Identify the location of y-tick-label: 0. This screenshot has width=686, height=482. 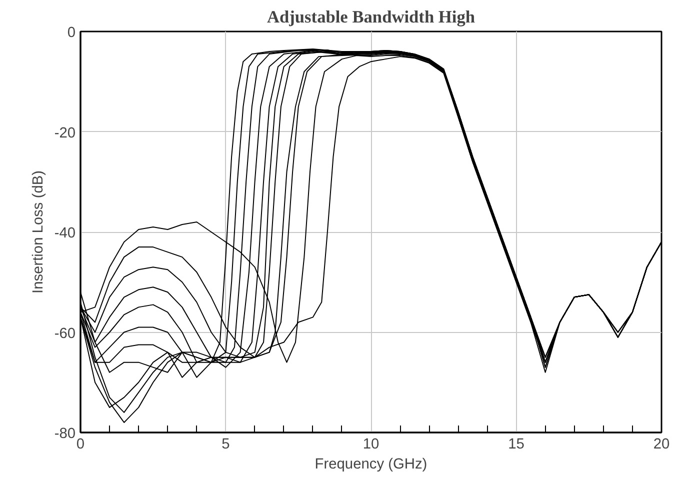
(71, 33).